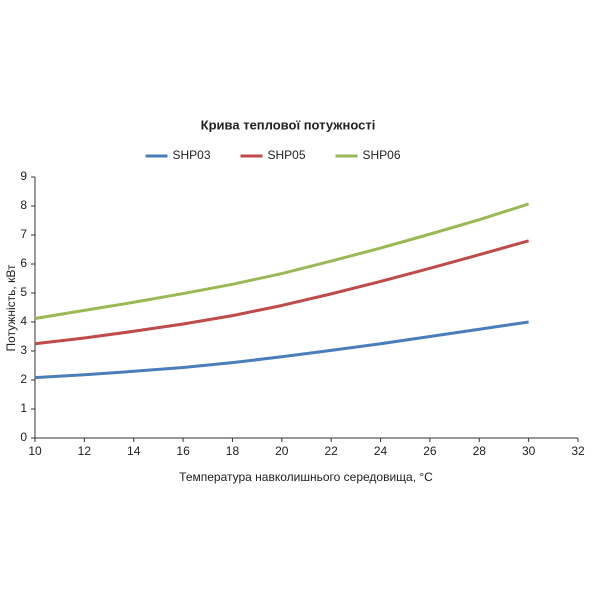 The image size is (600, 600). Describe the element at coordinates (529, 451) in the screenshot. I see `x-tick-label: 30` at that location.